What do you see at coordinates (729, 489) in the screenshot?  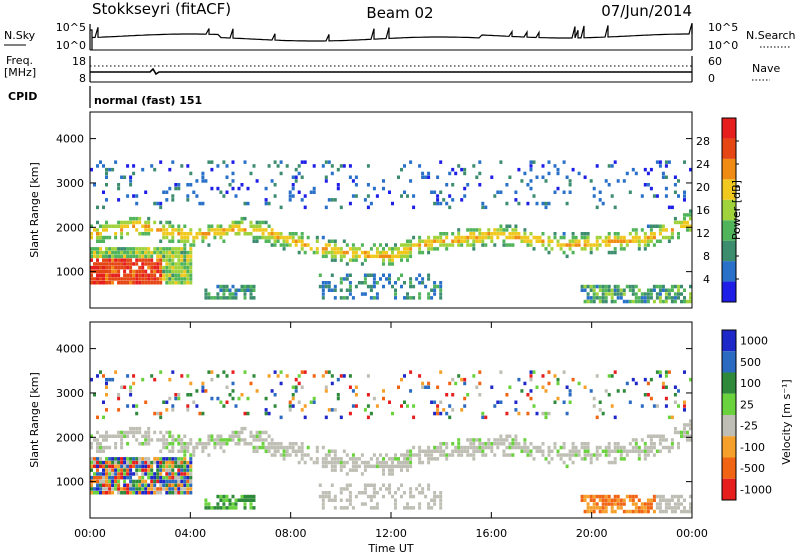 I see `velocity-colorbar-segment` at bounding box center [729, 489].